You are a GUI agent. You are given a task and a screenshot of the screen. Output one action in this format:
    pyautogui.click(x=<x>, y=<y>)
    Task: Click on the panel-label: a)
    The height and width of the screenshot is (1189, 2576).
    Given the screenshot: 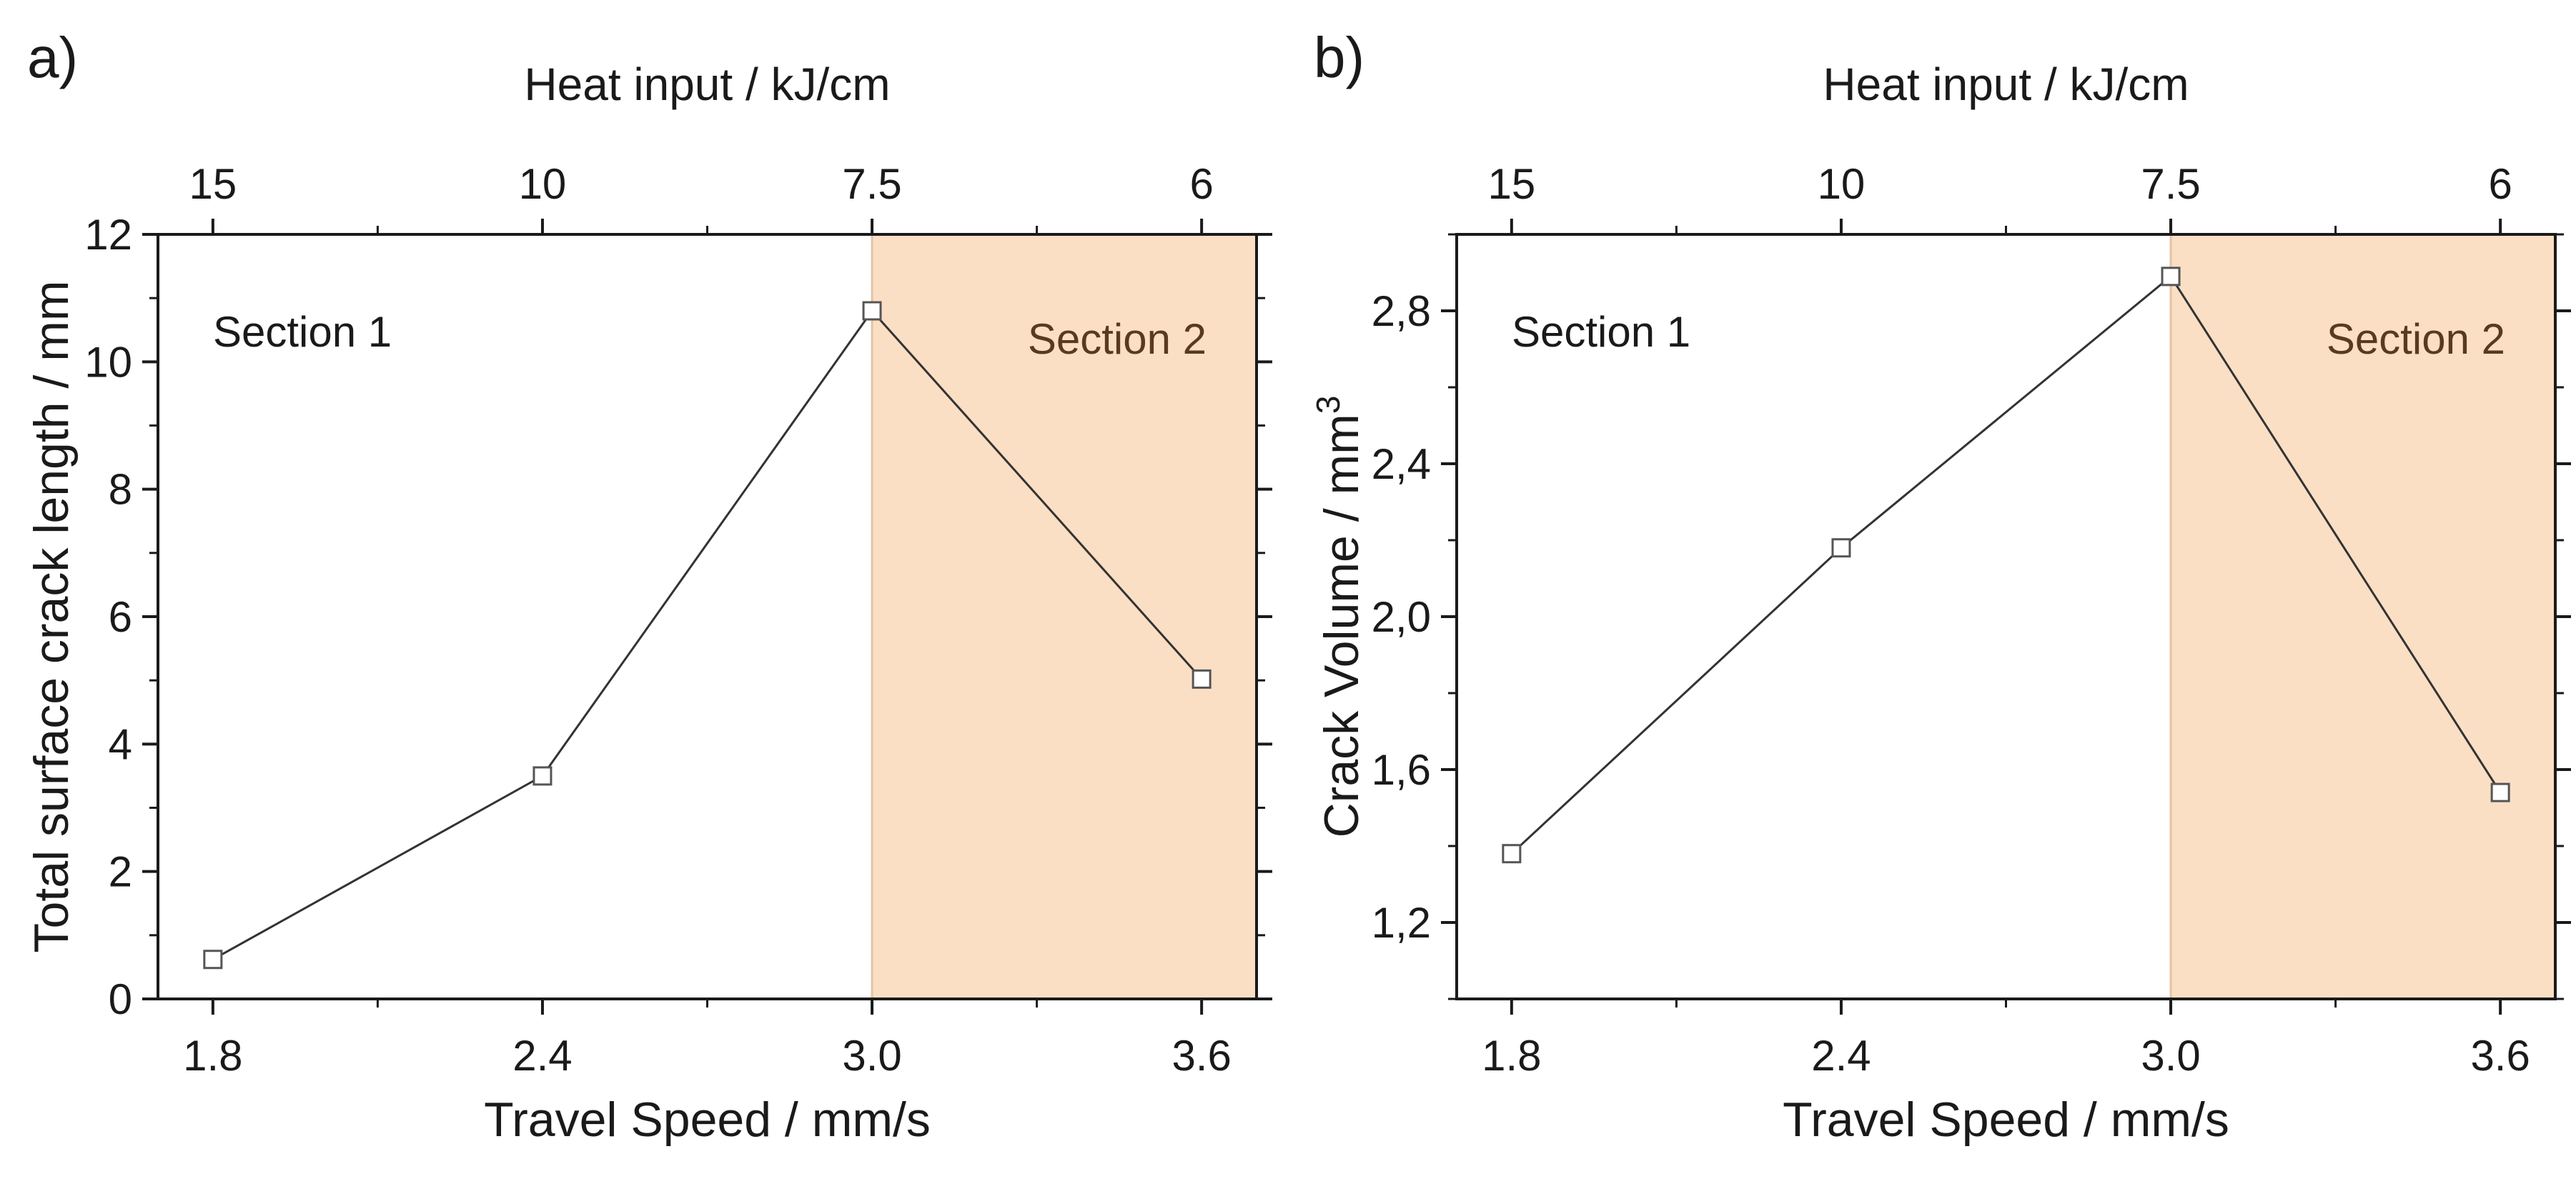 What is the action you would take?
    pyautogui.click(x=53, y=57)
    